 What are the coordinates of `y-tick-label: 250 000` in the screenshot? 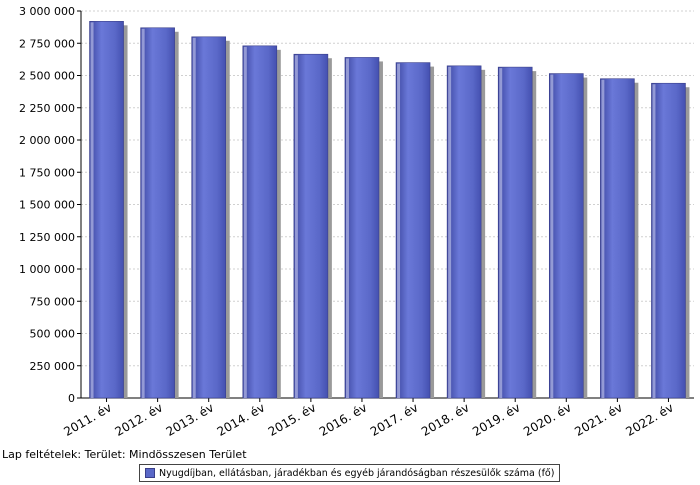 It's located at (53, 366).